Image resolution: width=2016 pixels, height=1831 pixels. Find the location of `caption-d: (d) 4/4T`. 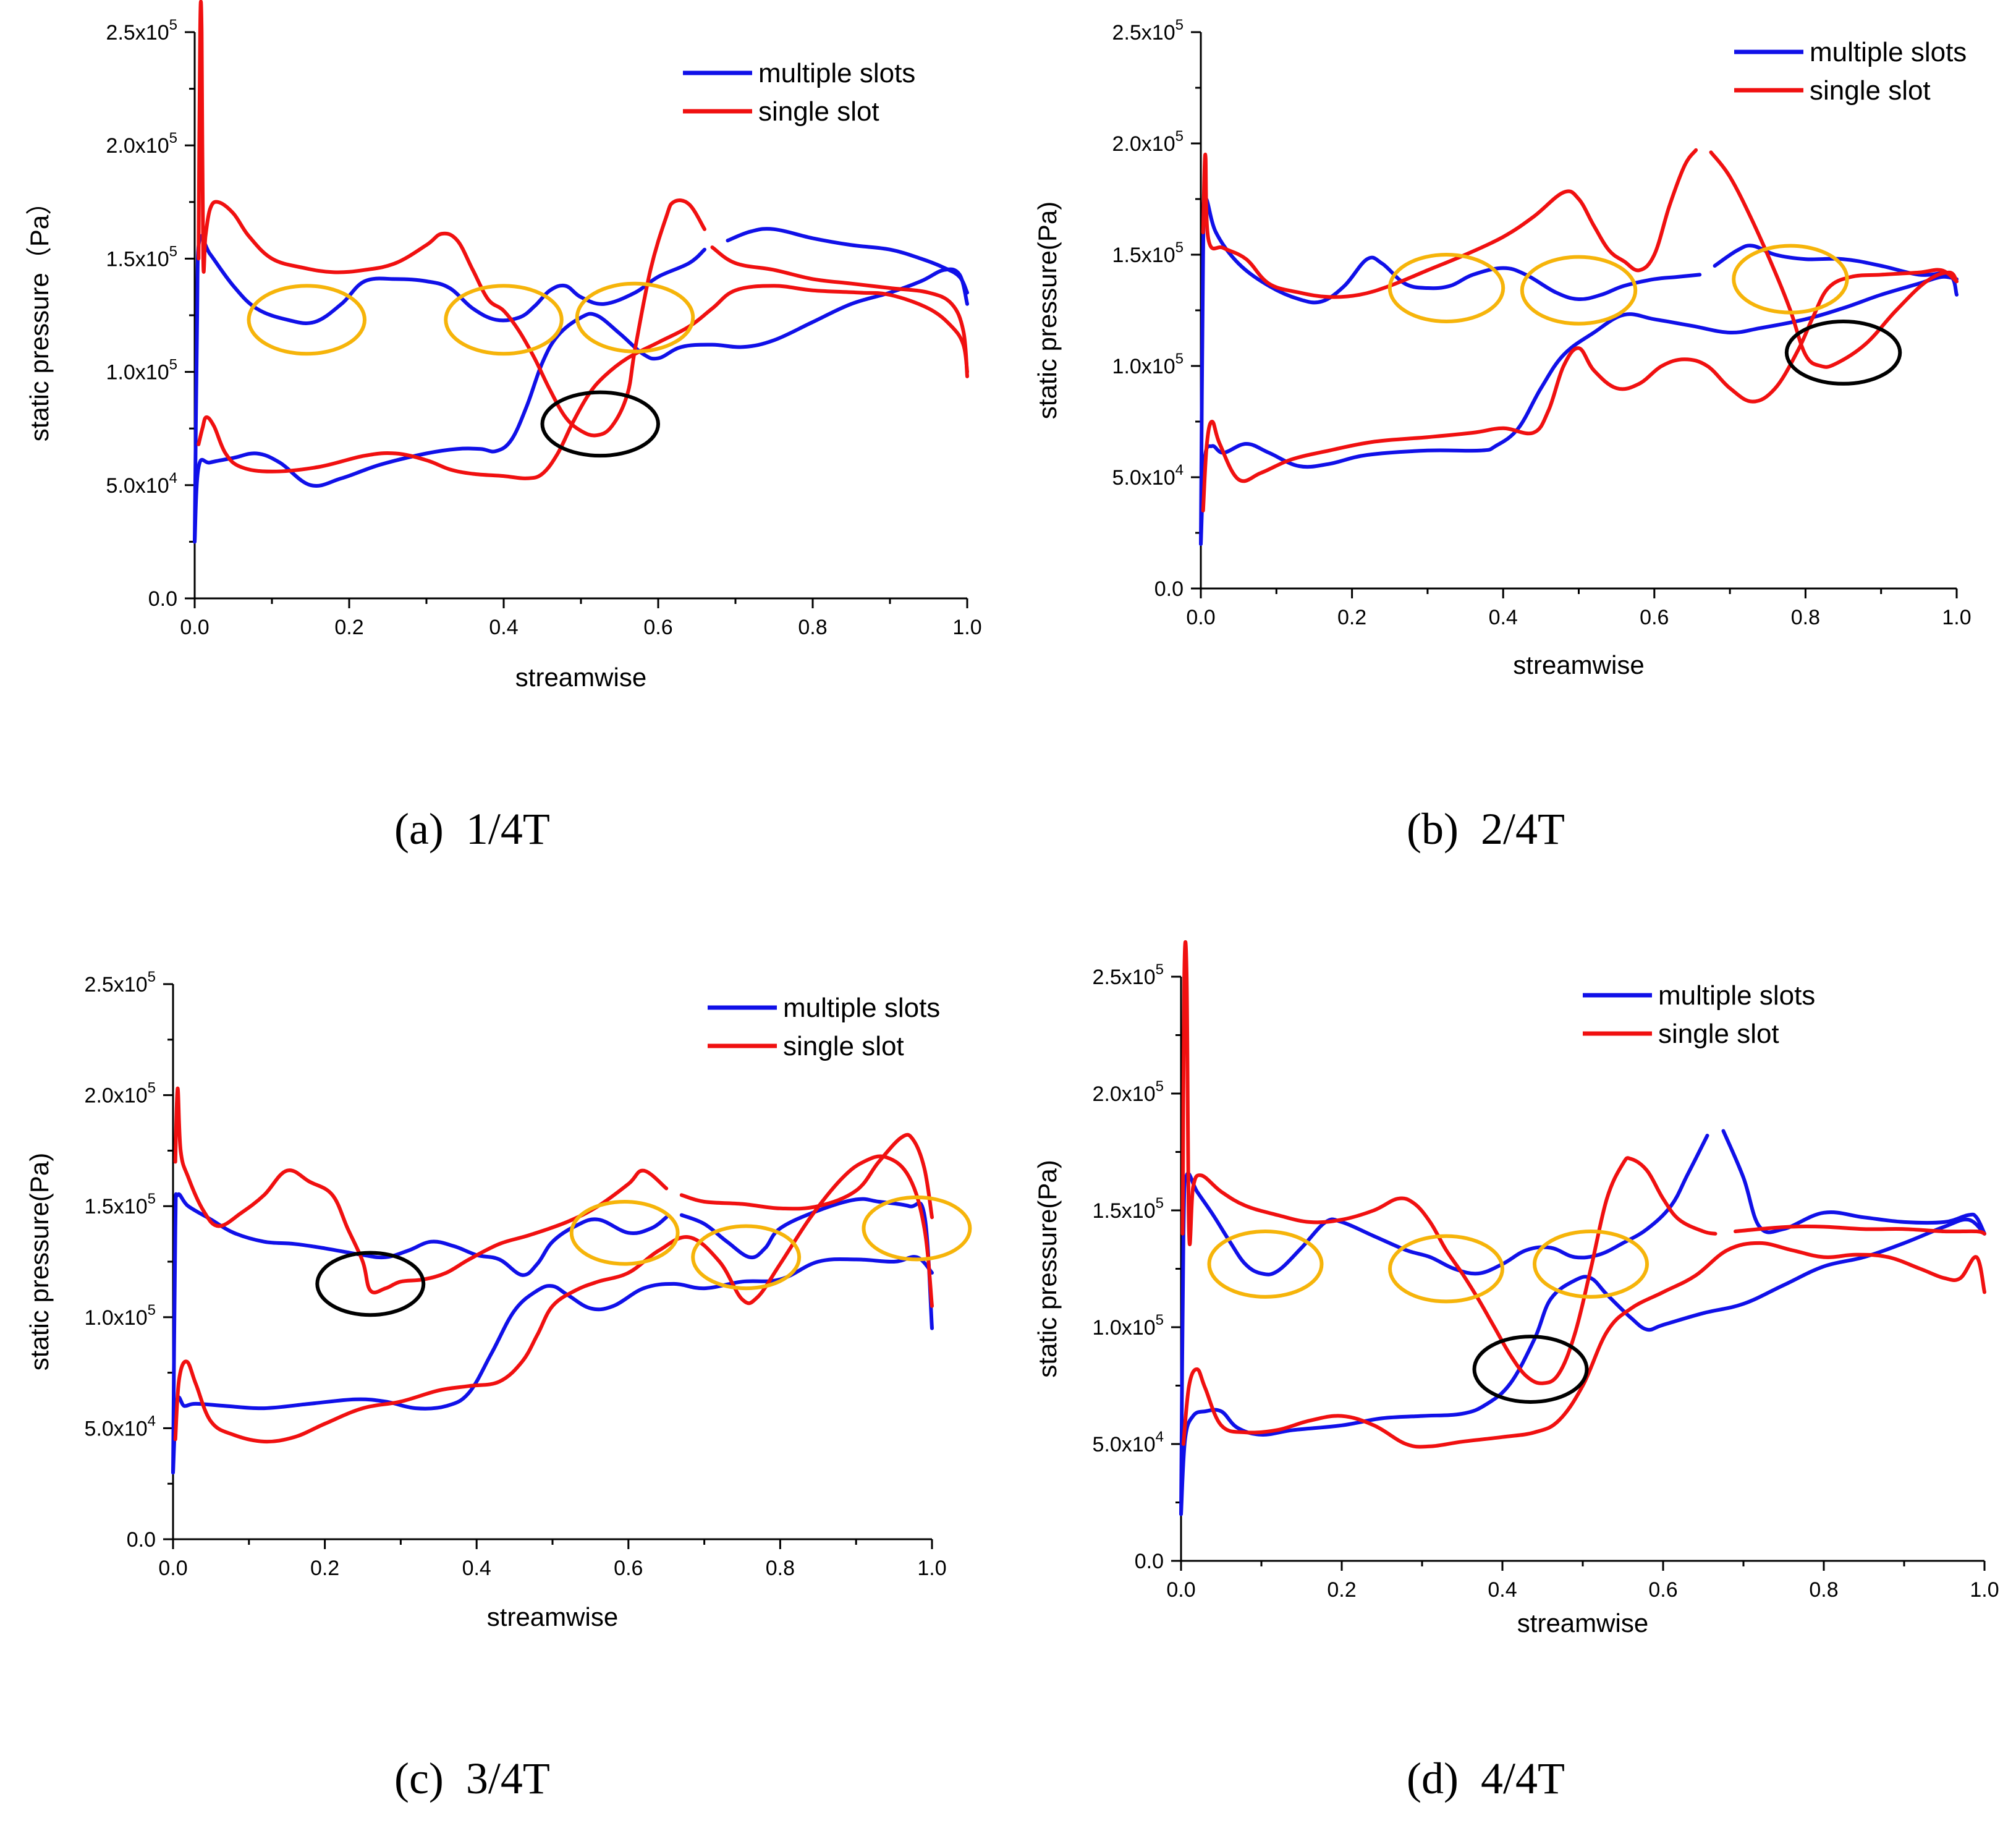

caption-d: (d) 4/4T is located at coordinates (1486, 1778).